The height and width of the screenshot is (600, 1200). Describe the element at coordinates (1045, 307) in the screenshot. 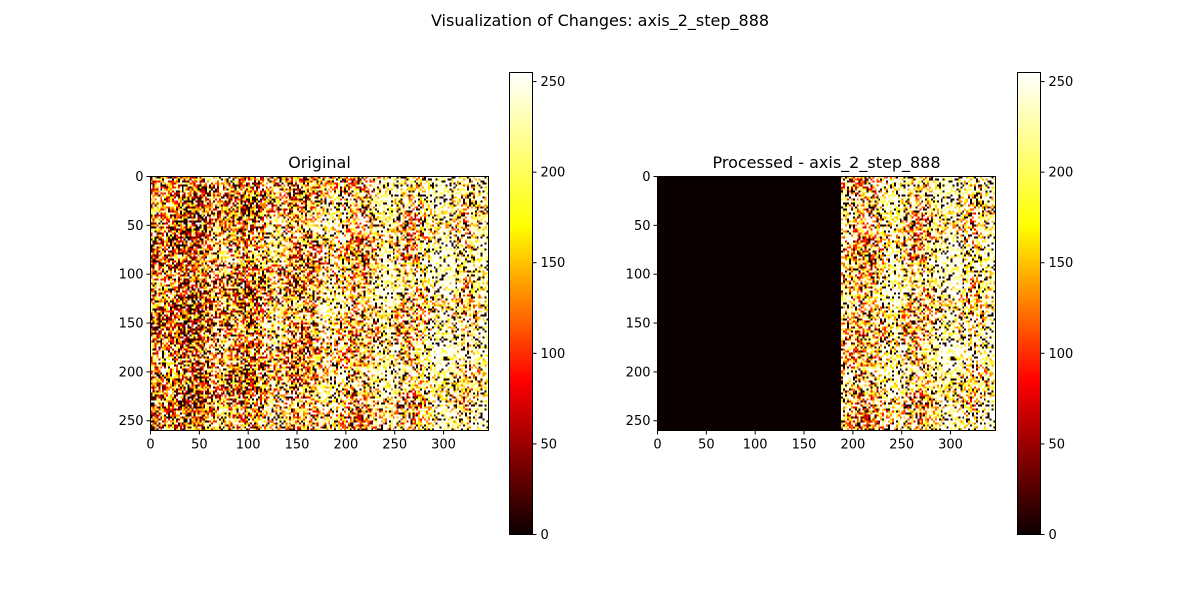

I see `colorbar-processed: 0 50 100 150 200 250` at that location.